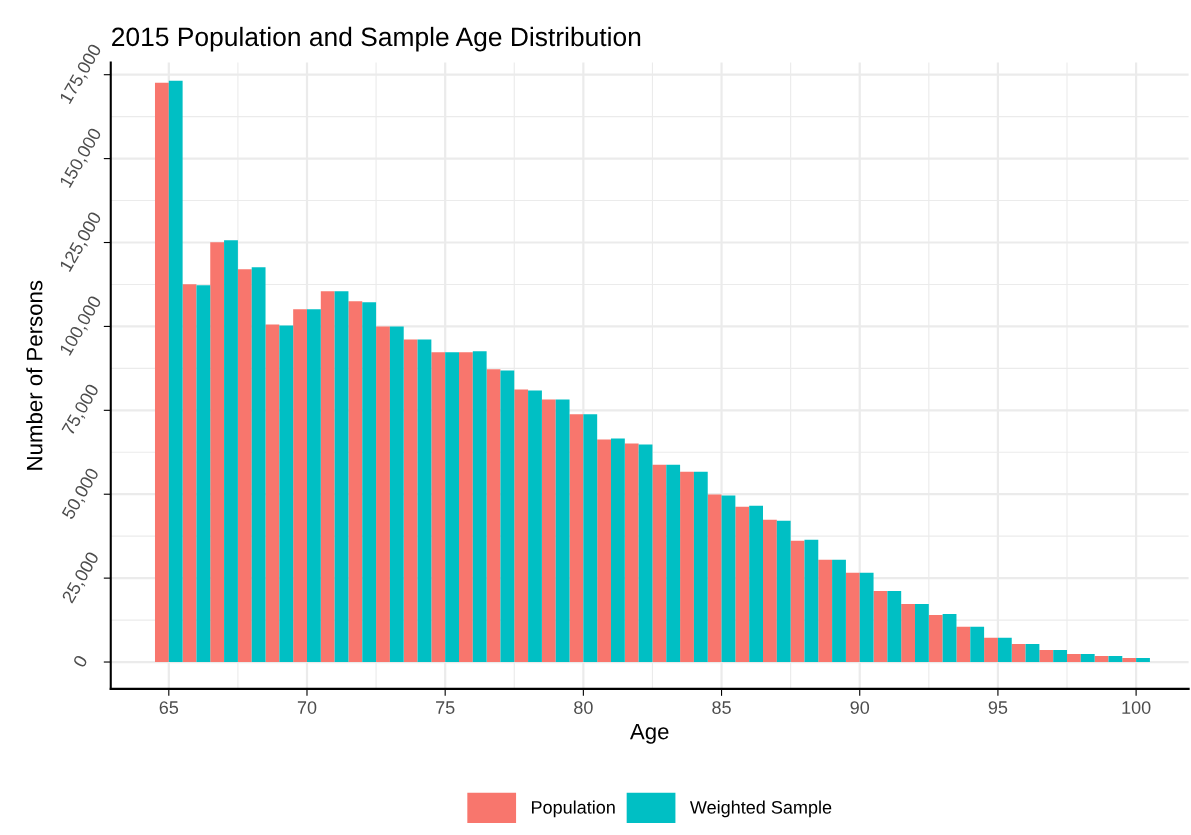  Describe the element at coordinates (376, 39) in the screenshot. I see `chart-title: 2015 Population and Sample Age Distribution` at that location.